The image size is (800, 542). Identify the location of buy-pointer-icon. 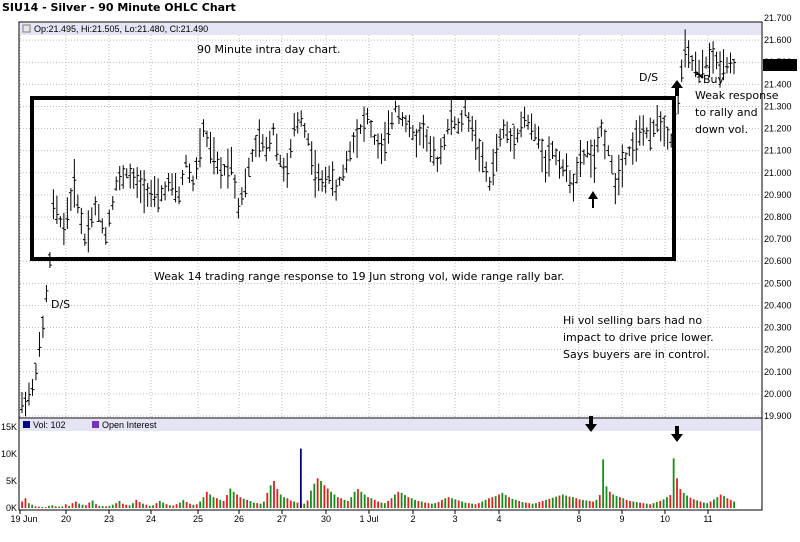
(699, 75).